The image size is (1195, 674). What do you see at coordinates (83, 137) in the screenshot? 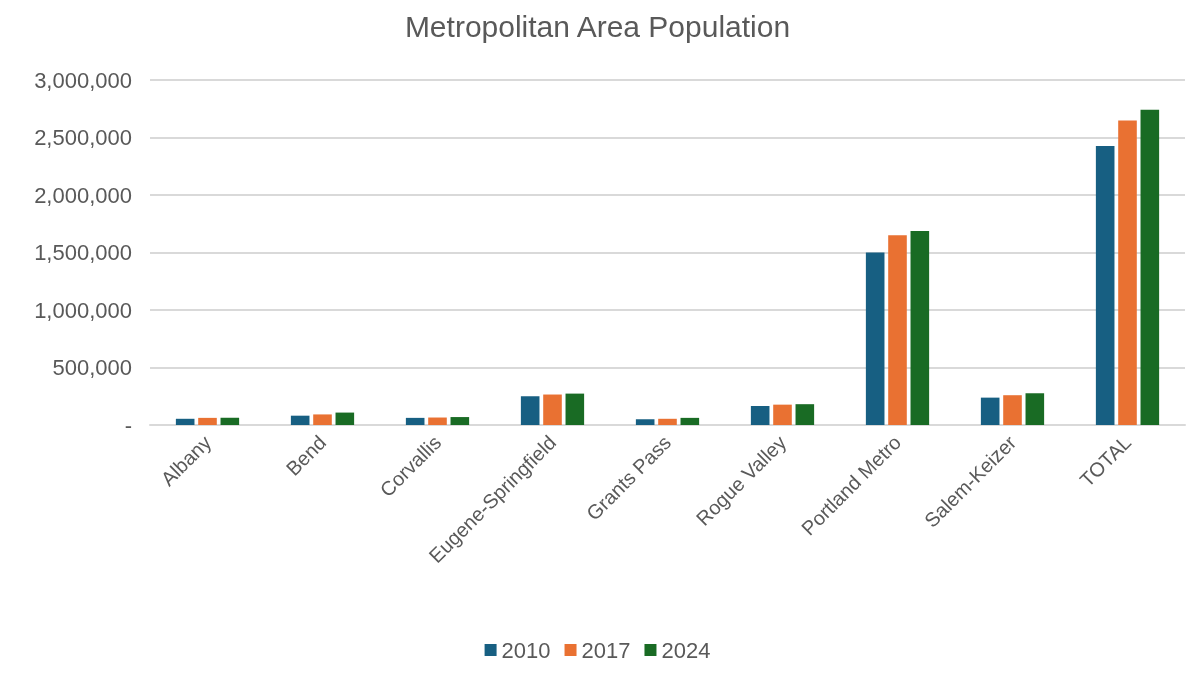
I see `y-tick-label: 2,500,000` at bounding box center [83, 137].